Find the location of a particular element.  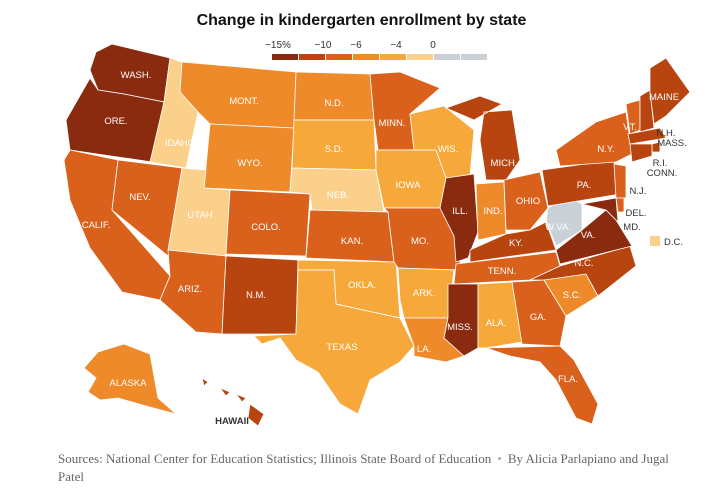

legend-color-bar is located at coordinates (380, 57).